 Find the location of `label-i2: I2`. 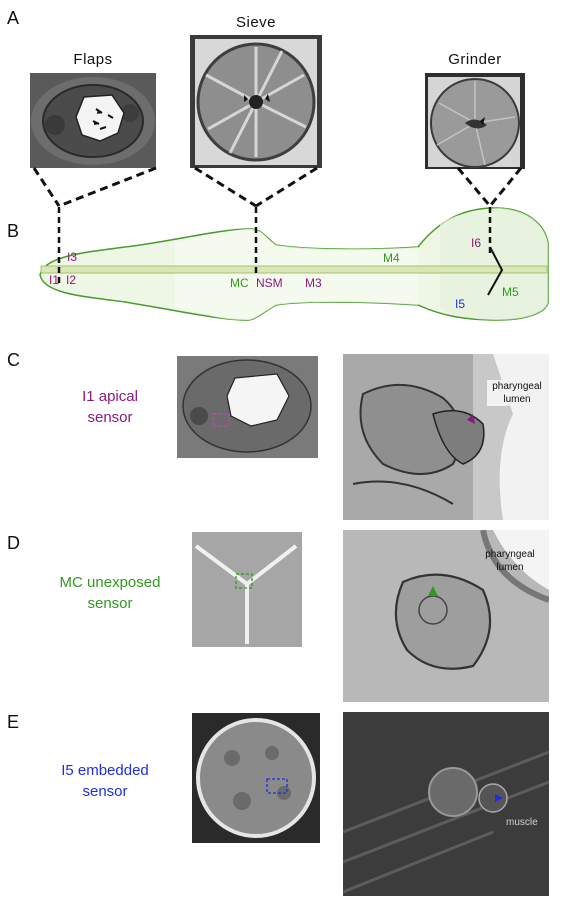

label-i2: I2 is located at coordinates (71, 280).